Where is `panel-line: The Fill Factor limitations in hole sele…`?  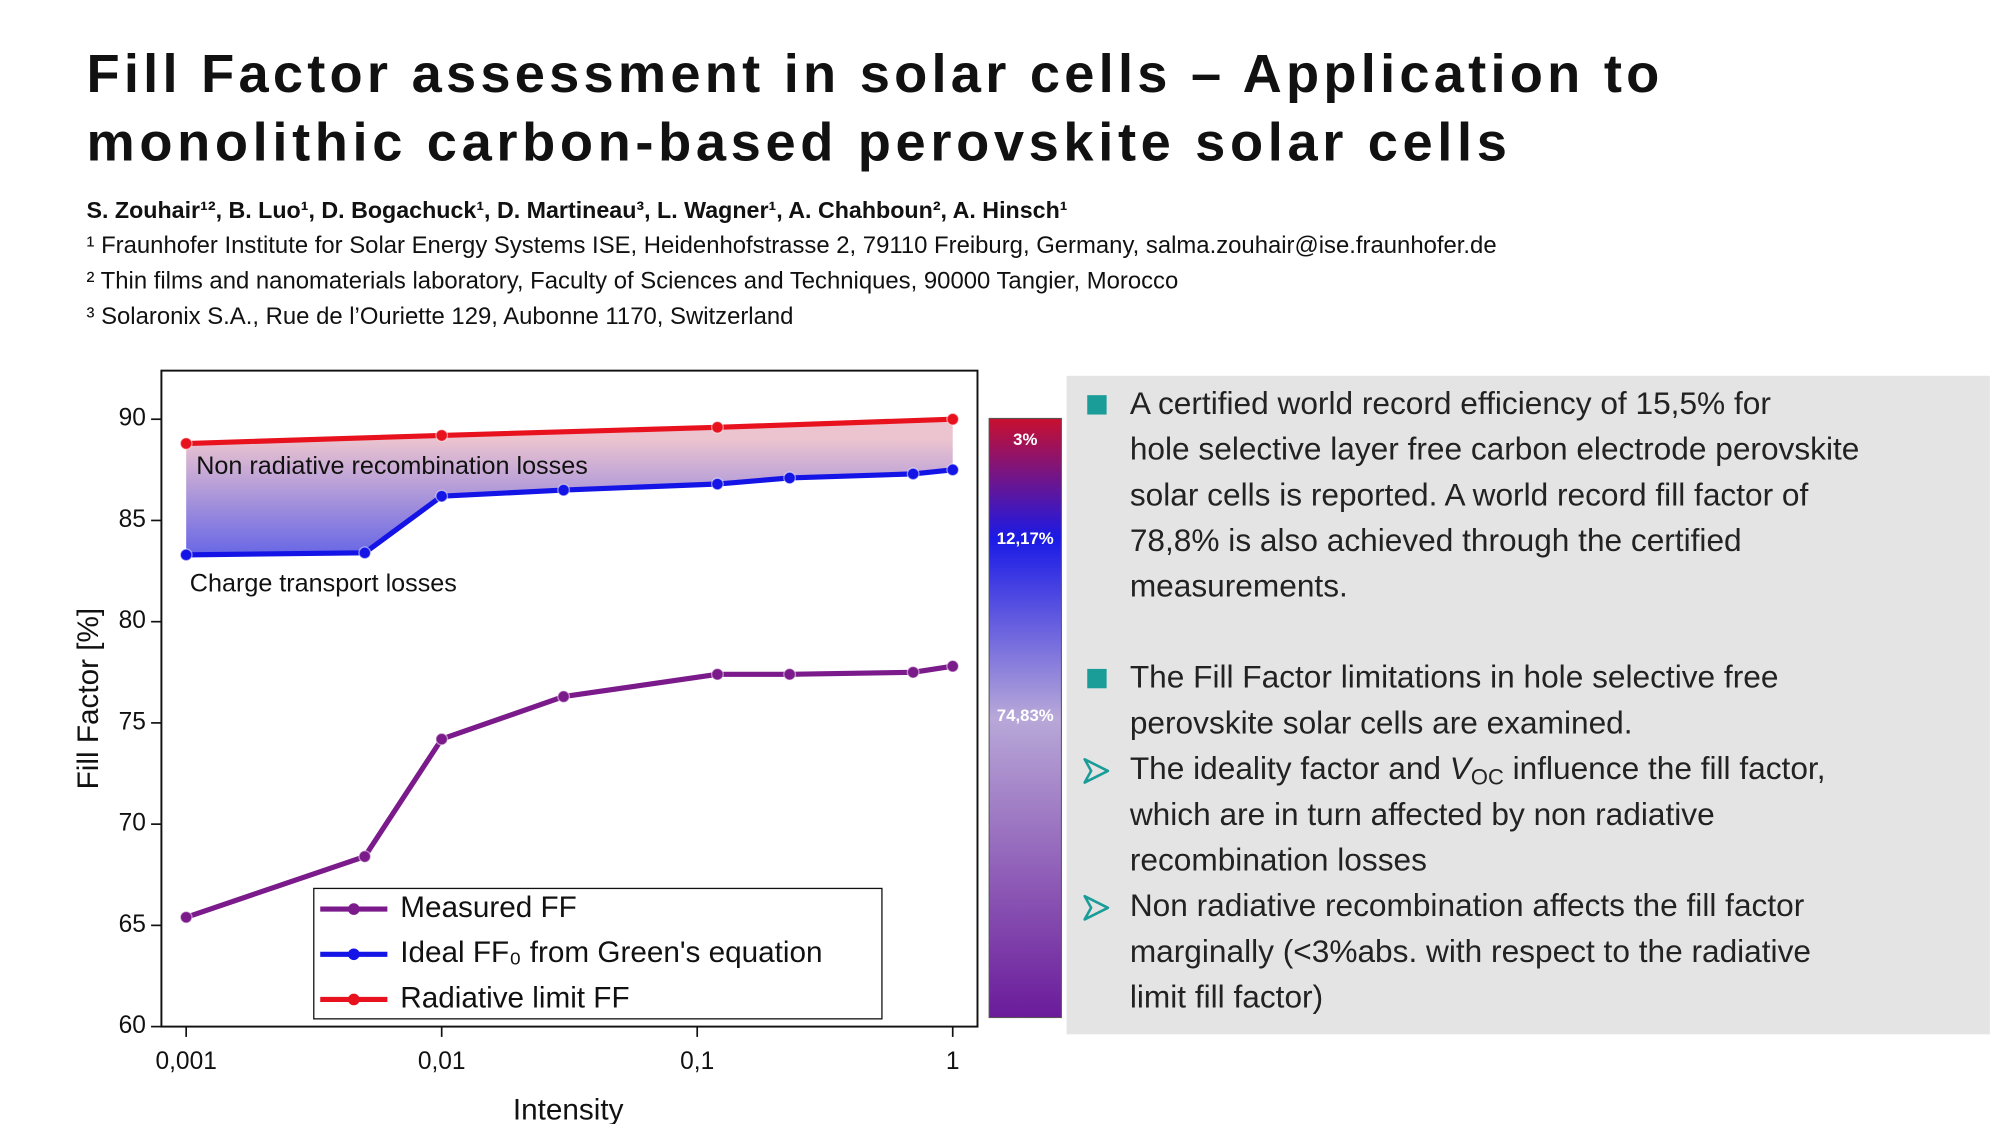 panel-line: The Fill Factor limitations in hole sele… is located at coordinates (1454, 677).